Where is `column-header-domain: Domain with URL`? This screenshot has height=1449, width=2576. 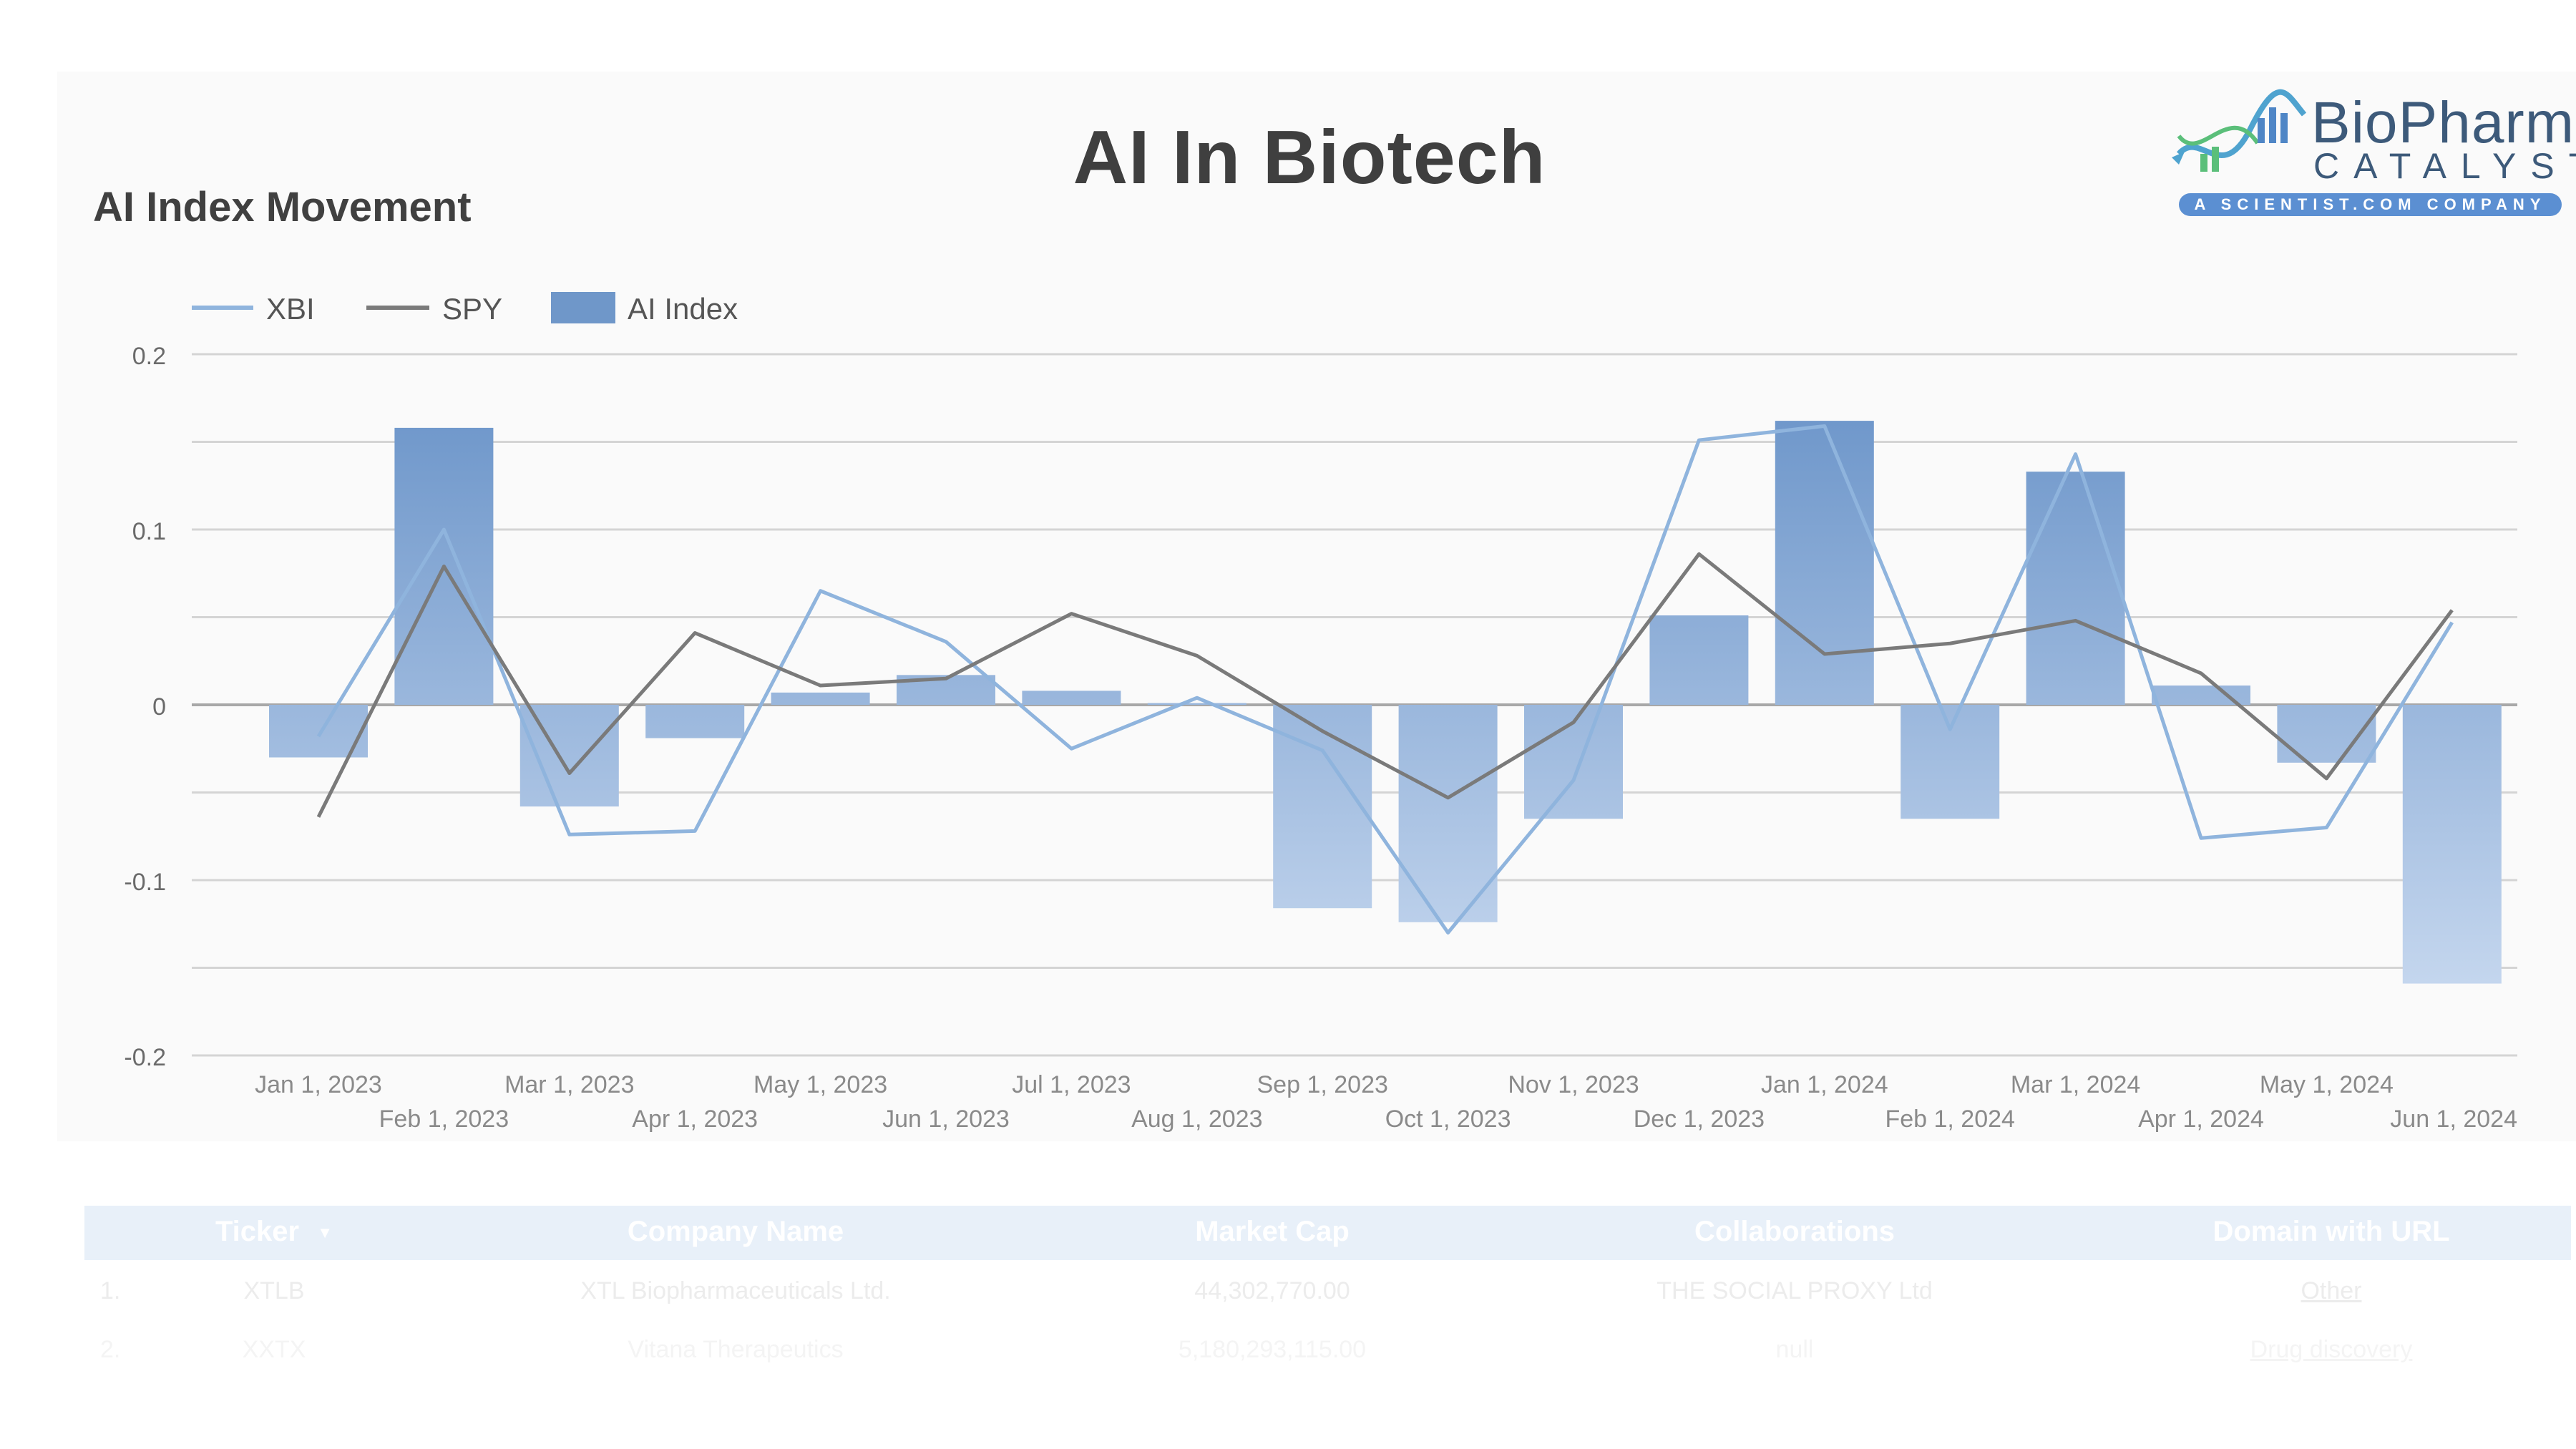
column-header-domain: Domain with URL is located at coordinates (2331, 1231).